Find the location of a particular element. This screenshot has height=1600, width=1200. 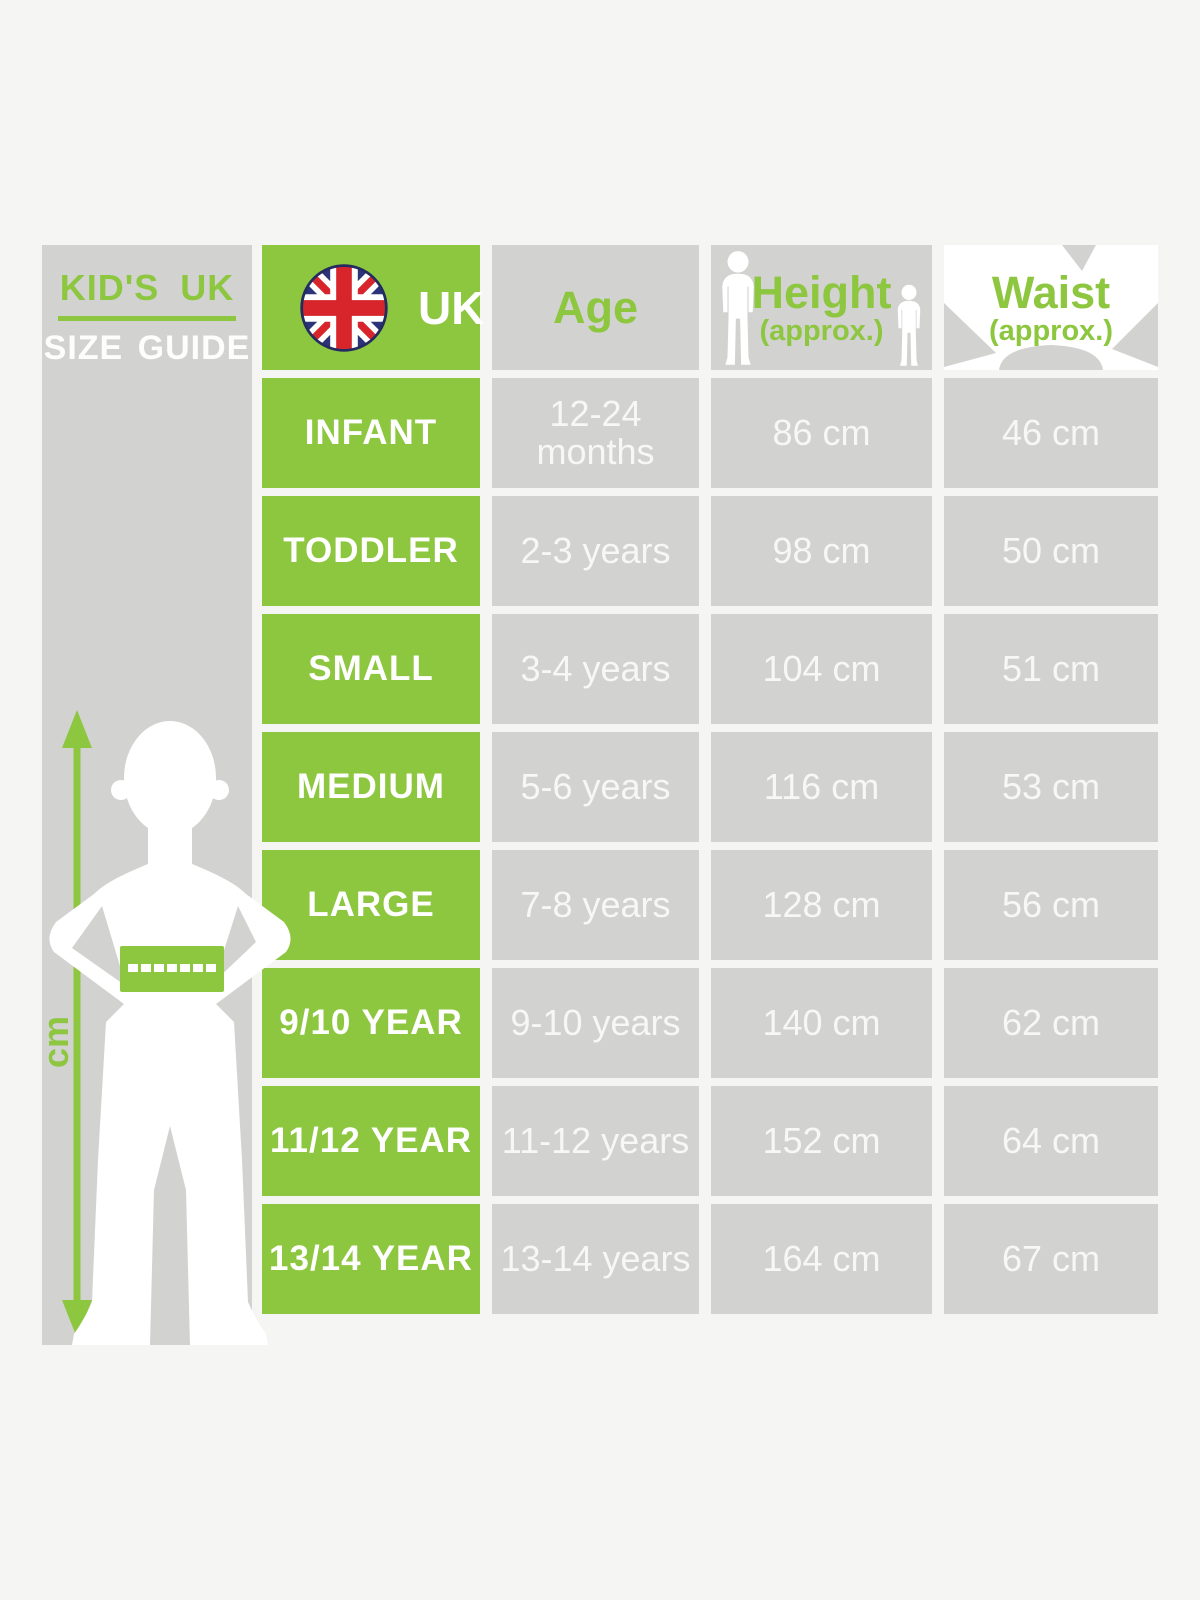

age-value-cell: 12-24 months is located at coordinates (595, 433).